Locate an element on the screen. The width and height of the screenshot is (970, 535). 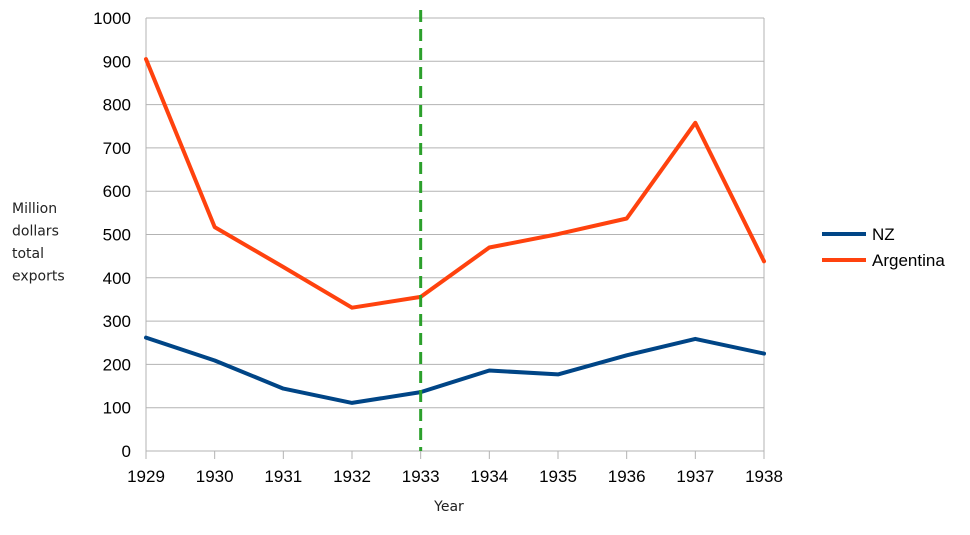
x-tick-label-1932: 1932 is located at coordinates (352, 476).